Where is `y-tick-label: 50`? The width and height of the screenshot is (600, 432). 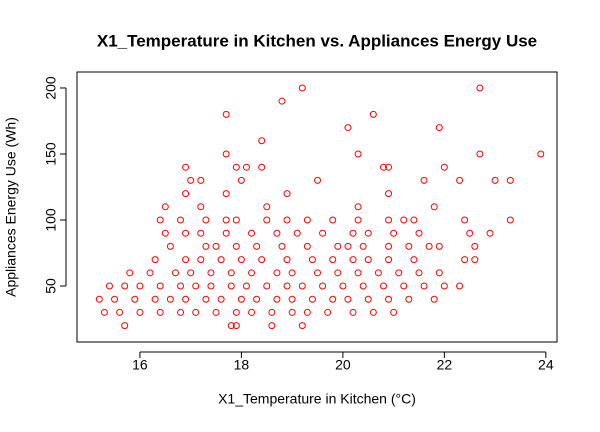
y-tick-label: 50 is located at coordinates (51, 286).